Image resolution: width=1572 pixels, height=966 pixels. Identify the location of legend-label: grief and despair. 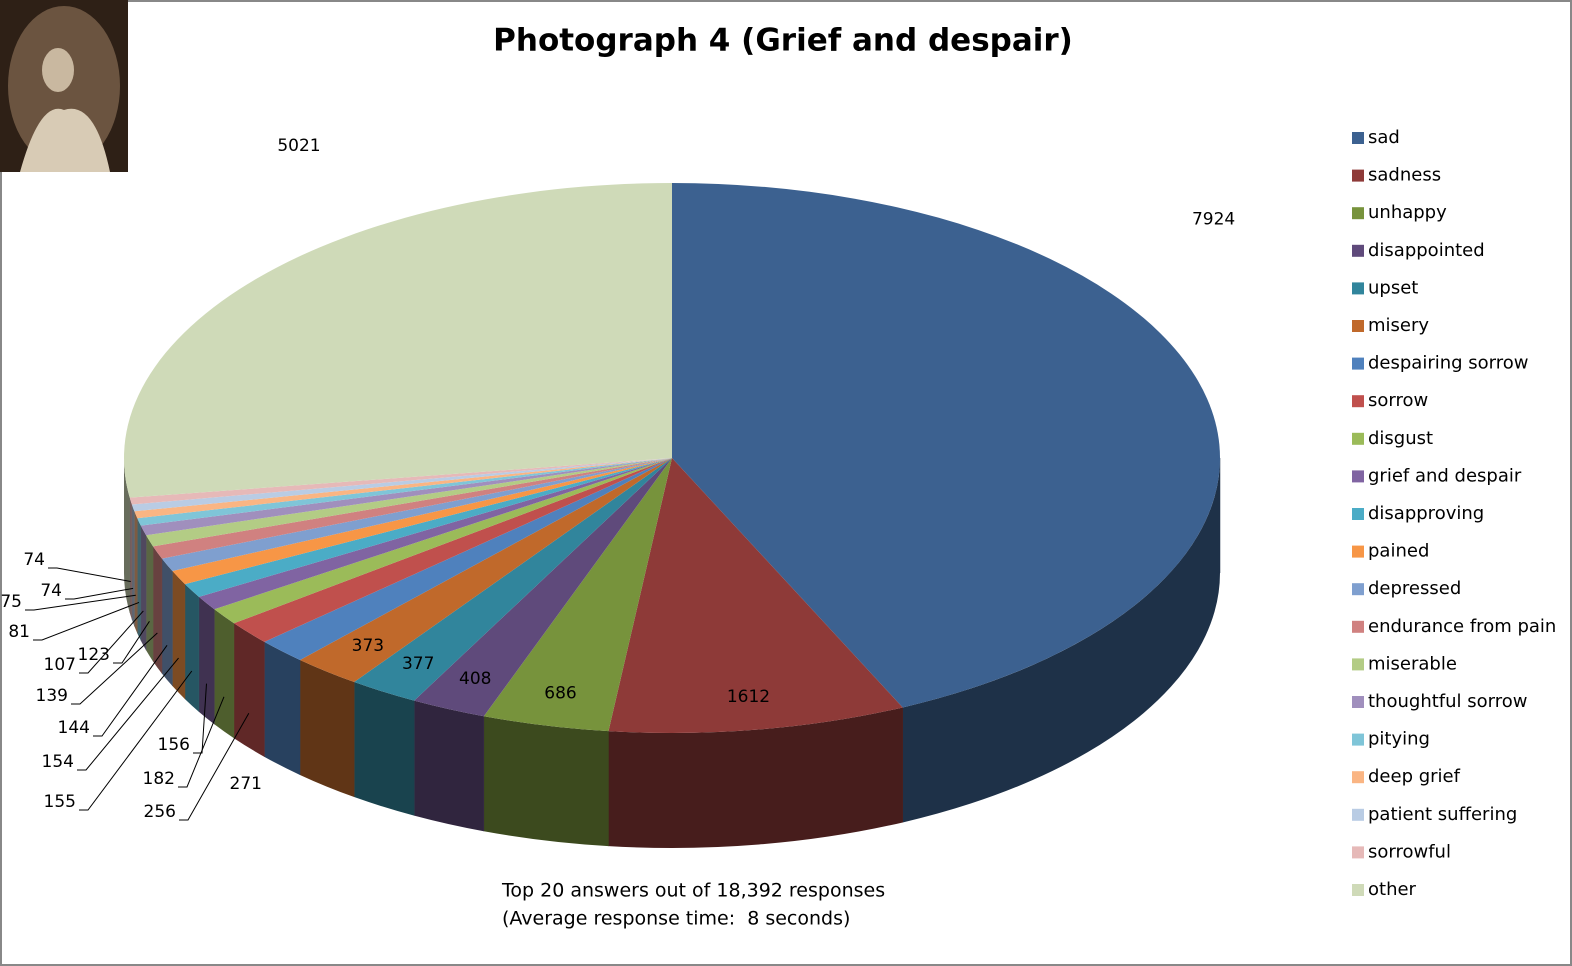
(1445, 475).